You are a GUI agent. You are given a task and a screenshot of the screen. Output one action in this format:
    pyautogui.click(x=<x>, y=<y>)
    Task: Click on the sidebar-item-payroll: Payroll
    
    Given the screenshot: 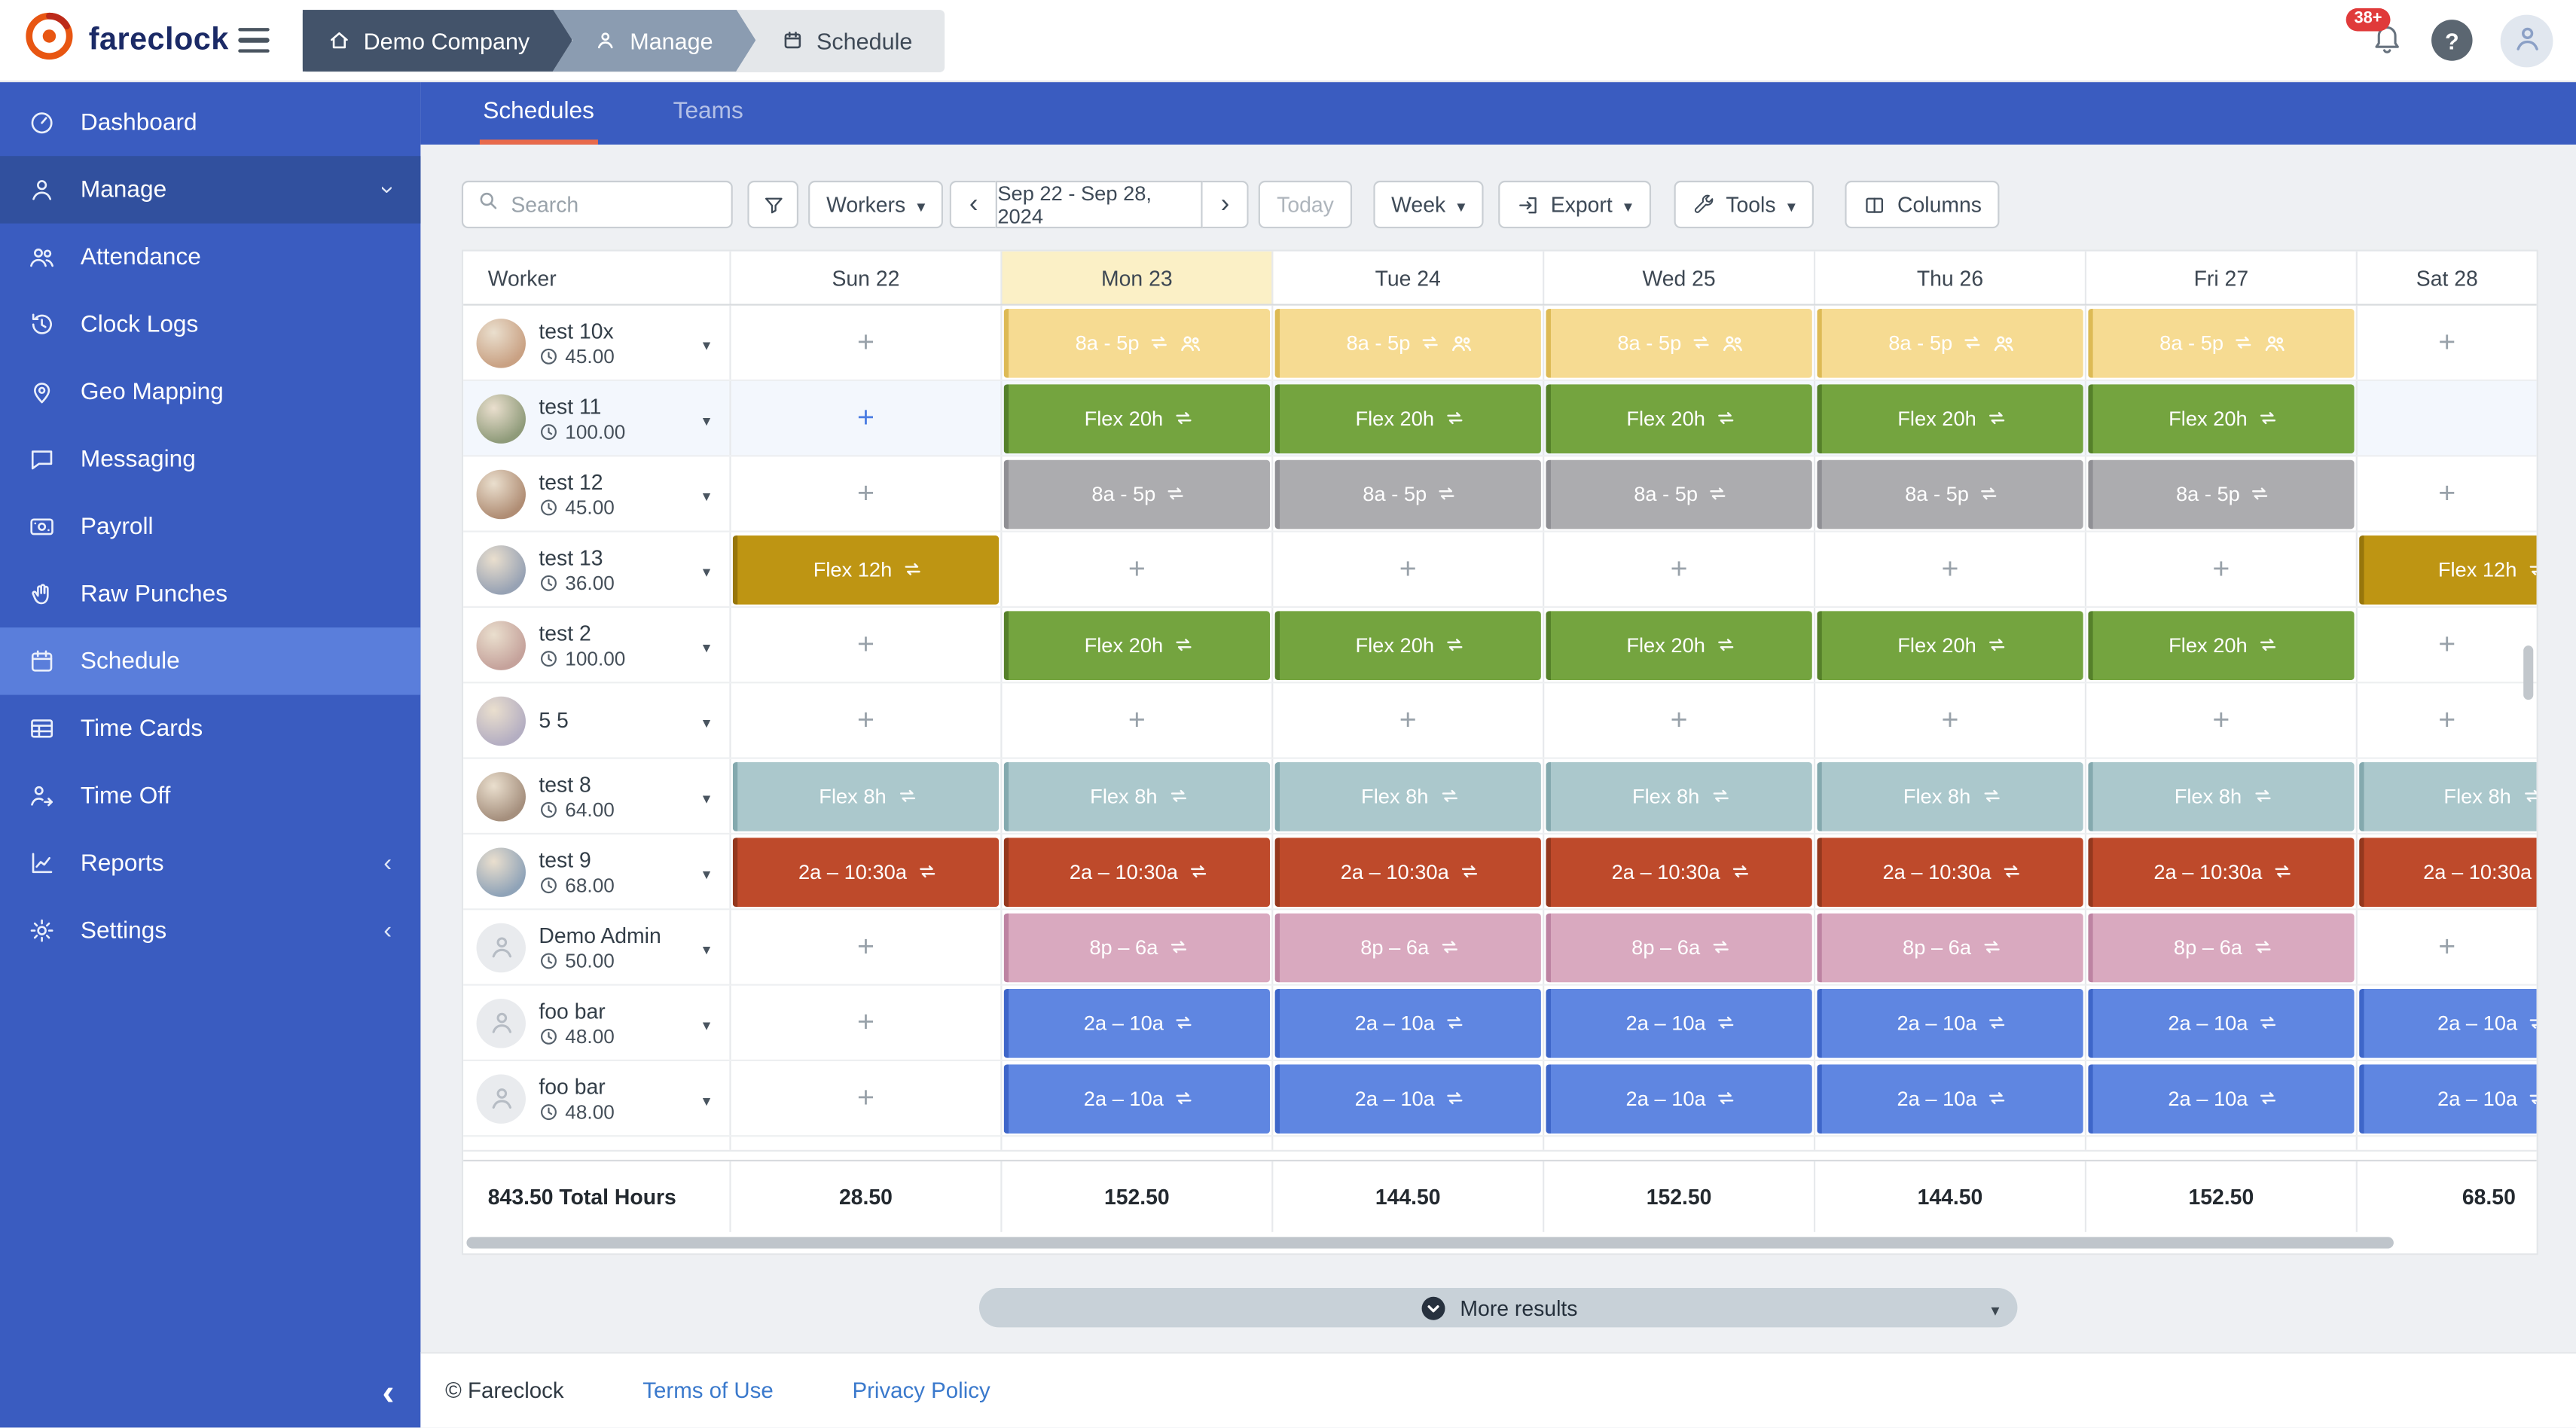 What is the action you would take?
    pyautogui.click(x=210, y=526)
    